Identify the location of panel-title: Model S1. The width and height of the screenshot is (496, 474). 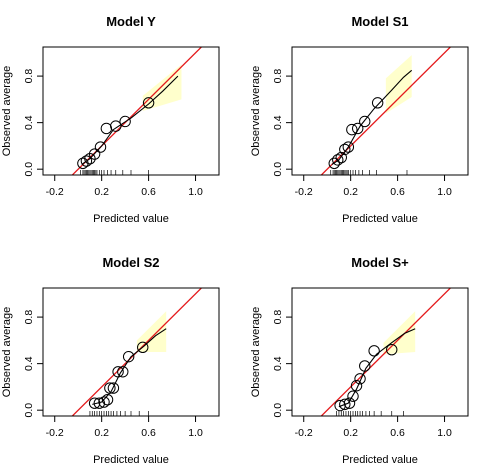
(379, 21).